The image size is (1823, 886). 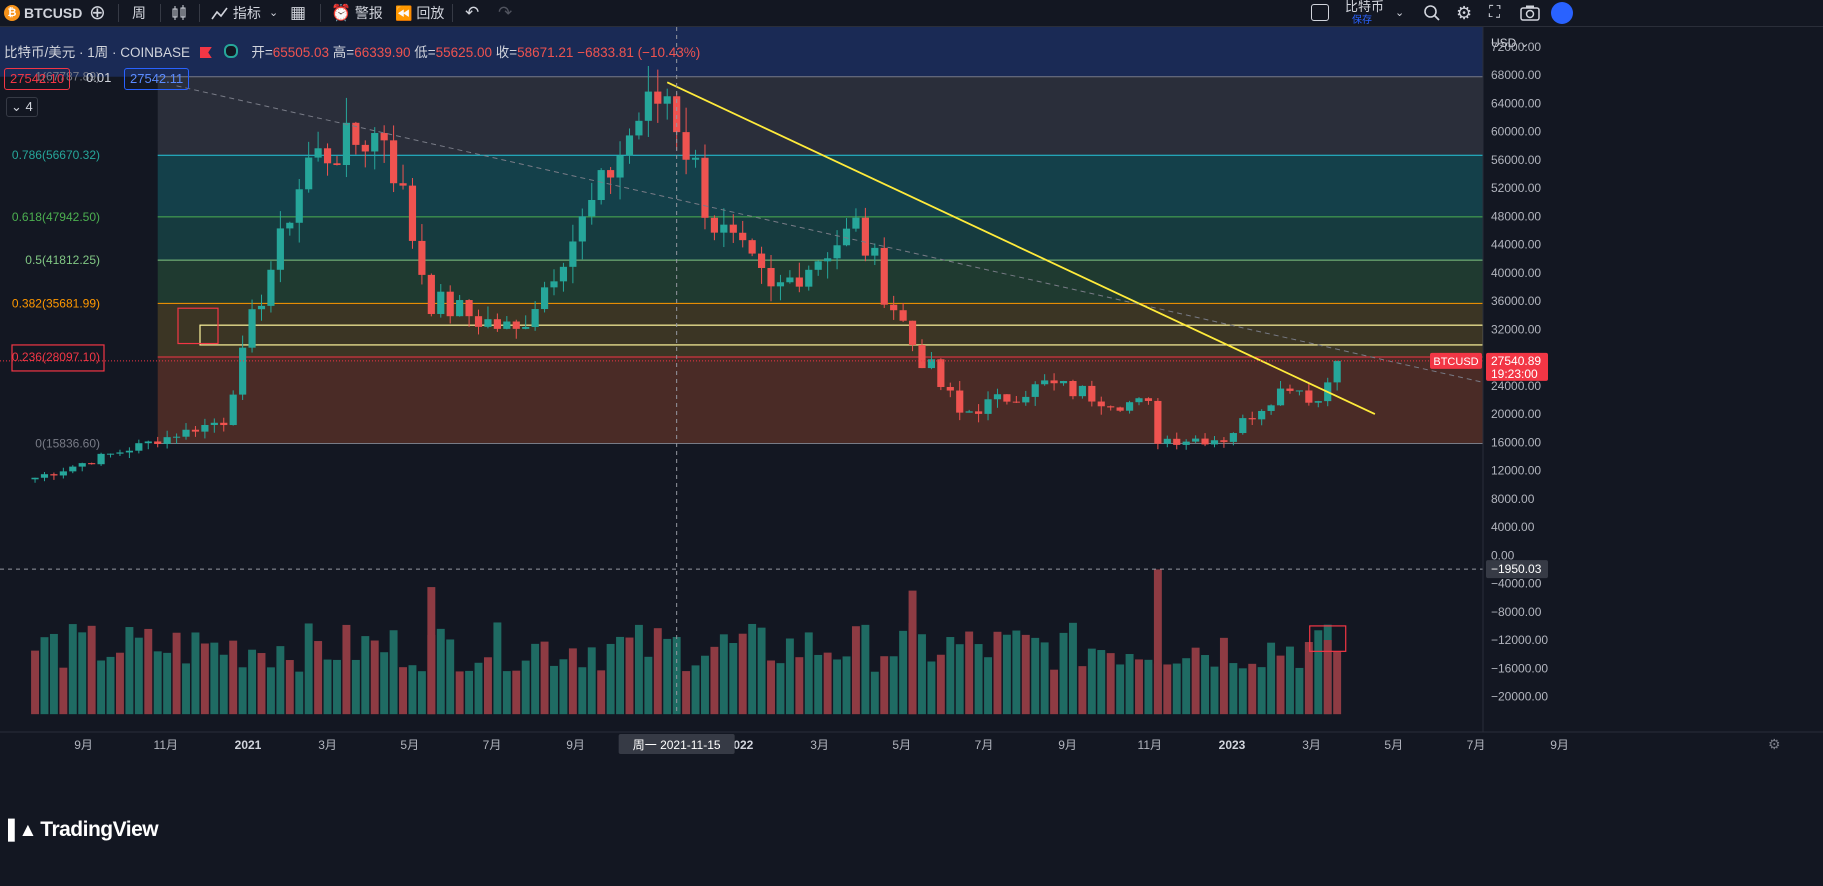 I want to click on fib-highlight-box, so click(x=58, y=358).